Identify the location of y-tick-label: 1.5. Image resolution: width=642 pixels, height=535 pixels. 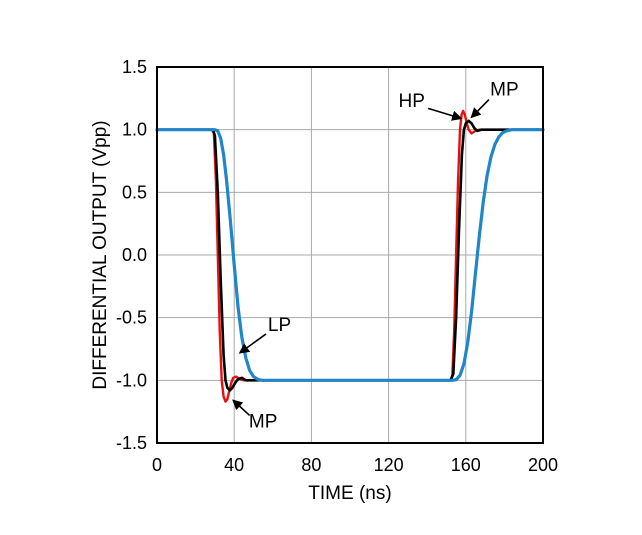
(134, 67).